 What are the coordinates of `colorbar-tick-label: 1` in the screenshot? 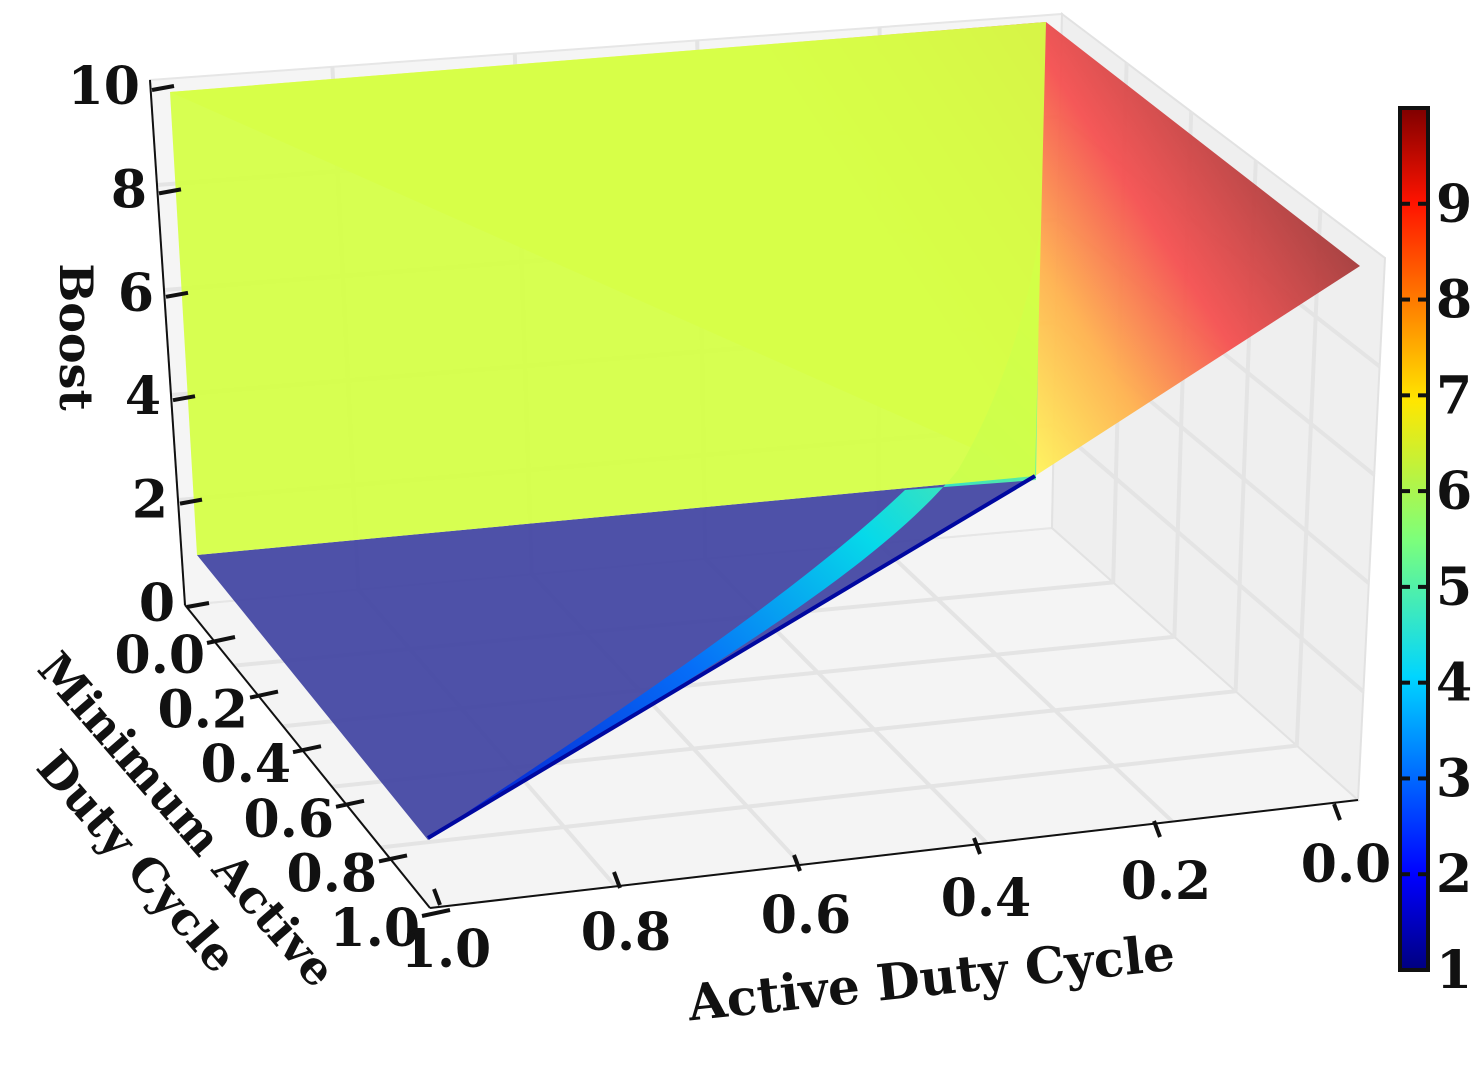 It's located at (1454, 970).